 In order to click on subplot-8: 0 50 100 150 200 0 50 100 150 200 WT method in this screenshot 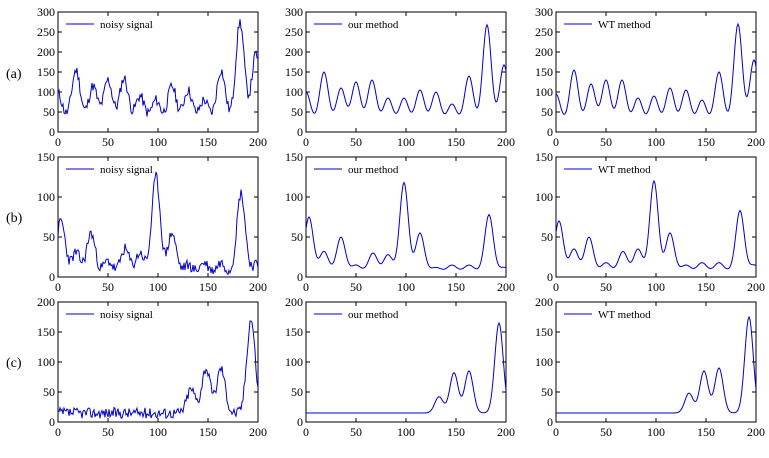, I will do `click(650, 367)`.